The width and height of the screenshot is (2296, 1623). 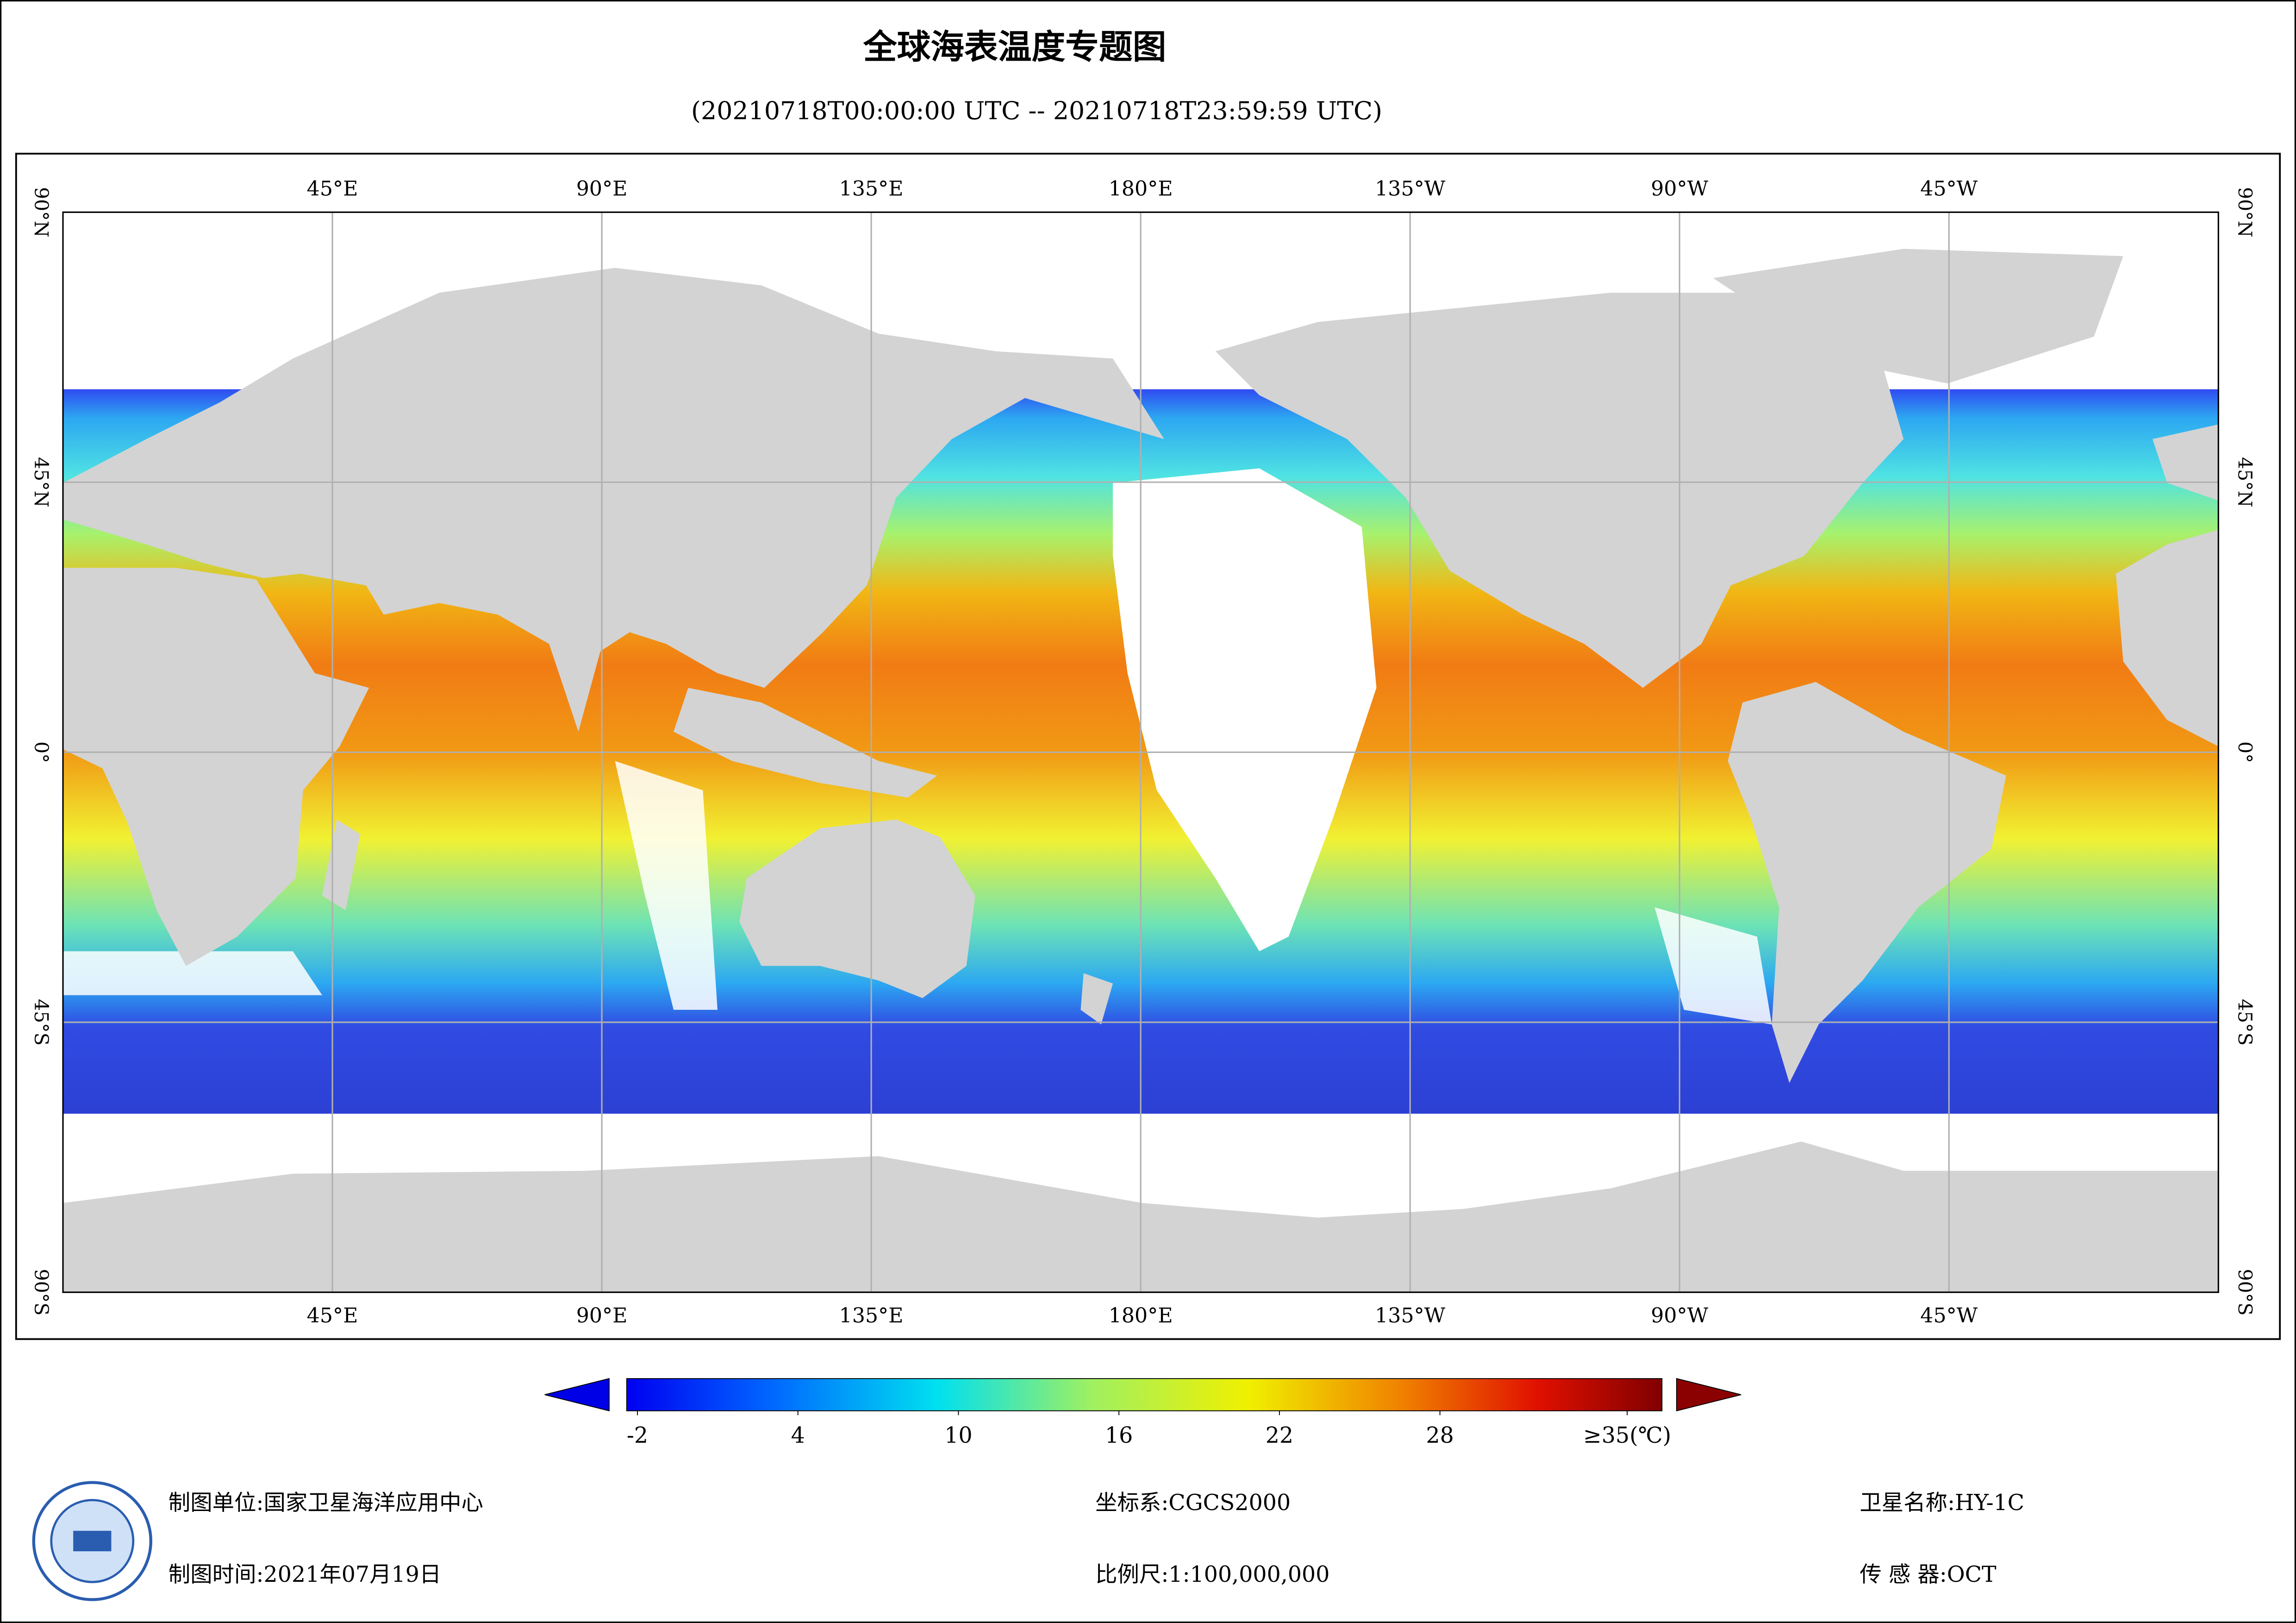 What do you see at coordinates (2167, 637) in the screenshot?
I see `west-africa` at bounding box center [2167, 637].